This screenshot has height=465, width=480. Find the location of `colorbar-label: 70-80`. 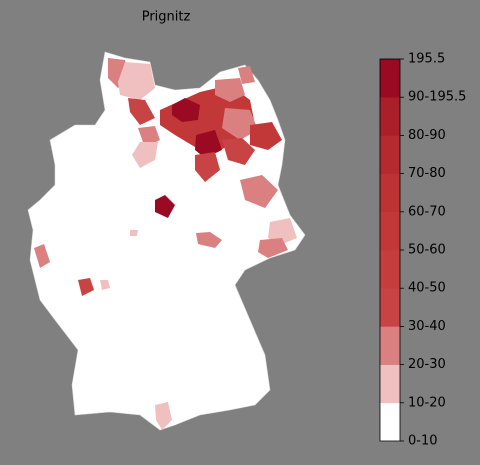

colorbar-label: 70-80 is located at coordinates (427, 173).